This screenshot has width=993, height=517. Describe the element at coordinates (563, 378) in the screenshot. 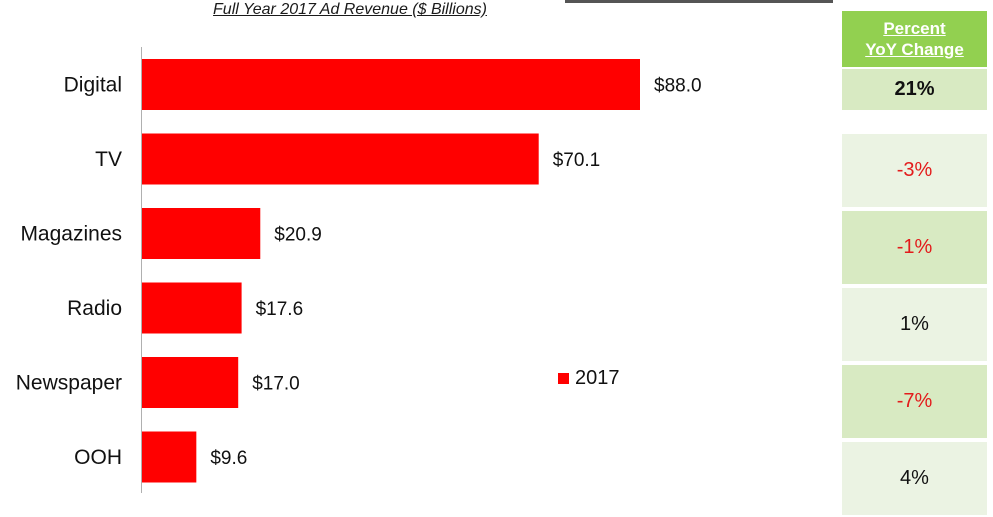

I see `legend-swatch-2017` at that location.